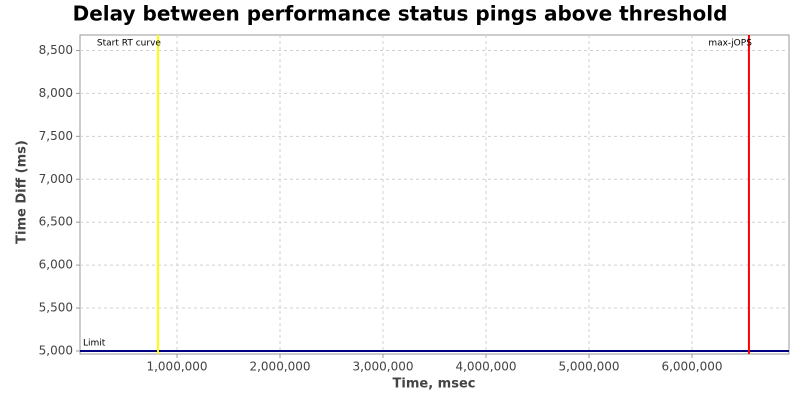 This screenshot has height=400, width=800. I want to click on y-tick-label: 8,000, so click(56, 93).